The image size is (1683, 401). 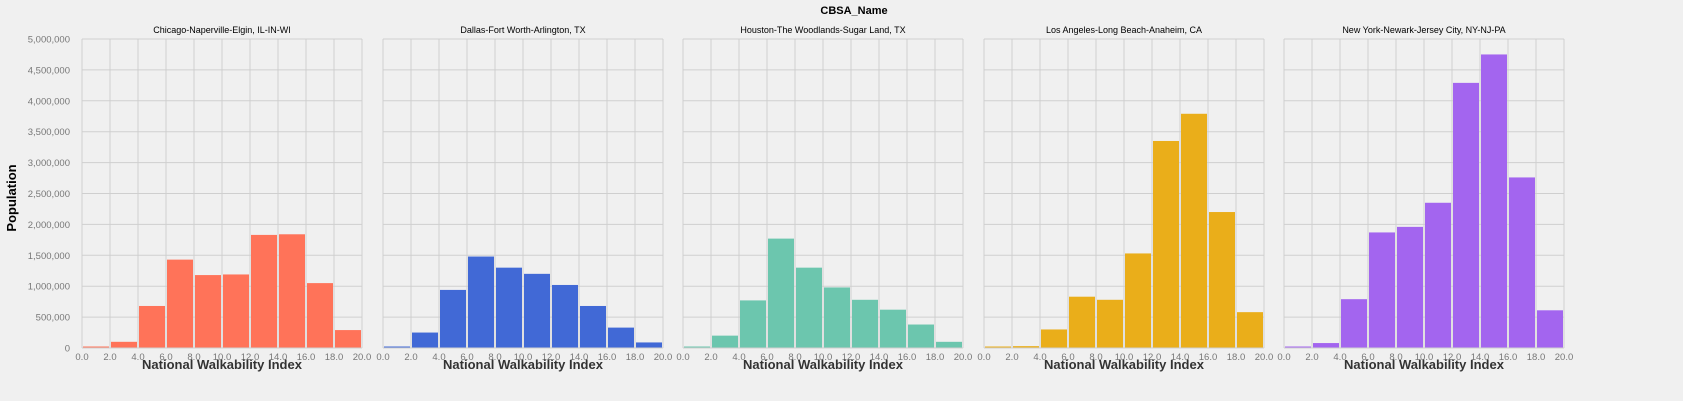 What do you see at coordinates (49, 256) in the screenshot?
I see `y-tick-label: 1,500,000` at bounding box center [49, 256].